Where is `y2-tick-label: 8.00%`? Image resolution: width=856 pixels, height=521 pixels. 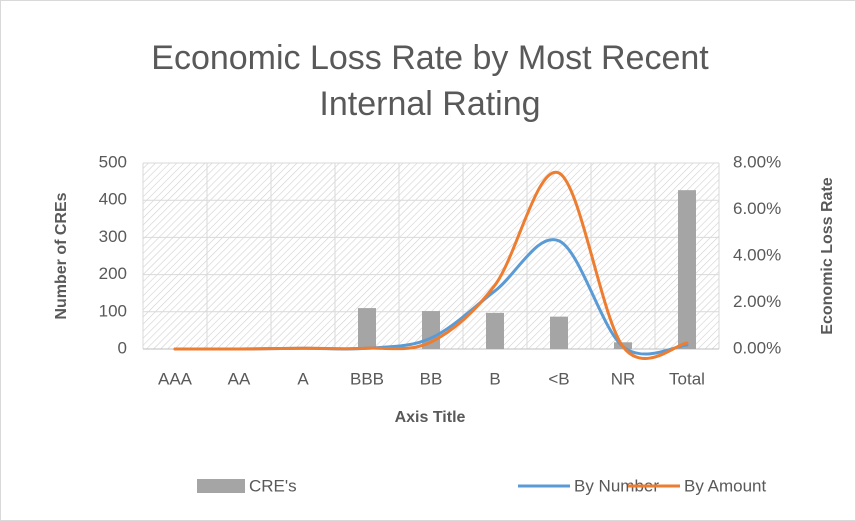
y2-tick-label: 8.00% is located at coordinates (757, 161).